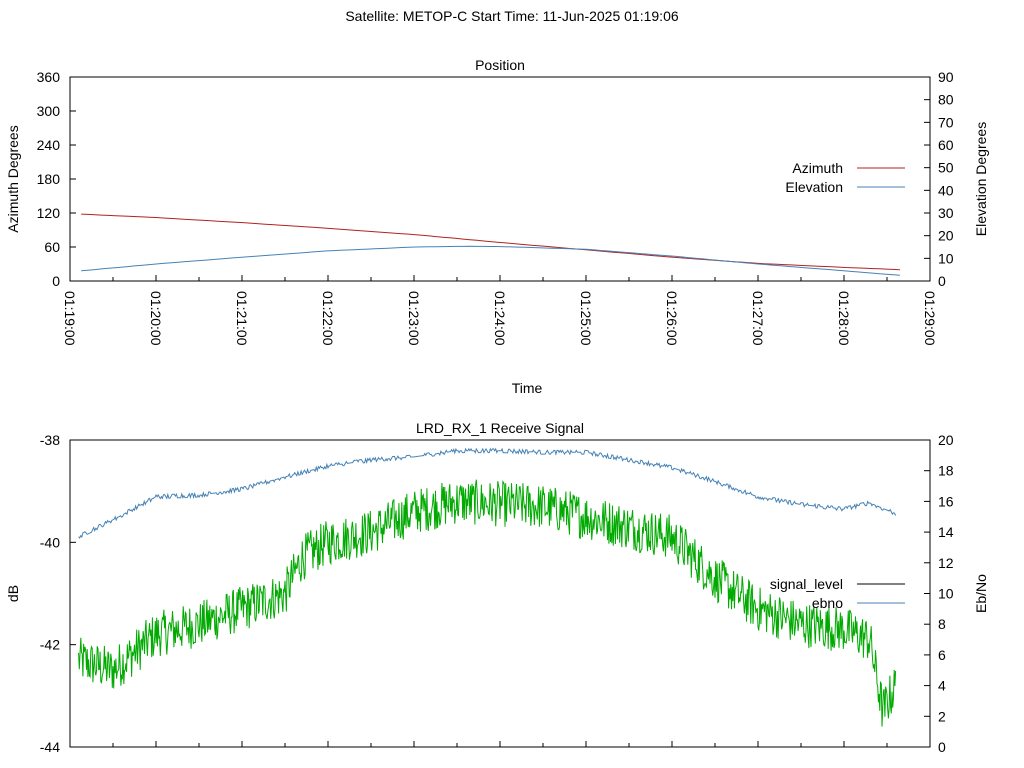 The height and width of the screenshot is (768, 1024). Describe the element at coordinates (500, 318) in the screenshot. I see `x-tick-label: 01:24:00` at that location.